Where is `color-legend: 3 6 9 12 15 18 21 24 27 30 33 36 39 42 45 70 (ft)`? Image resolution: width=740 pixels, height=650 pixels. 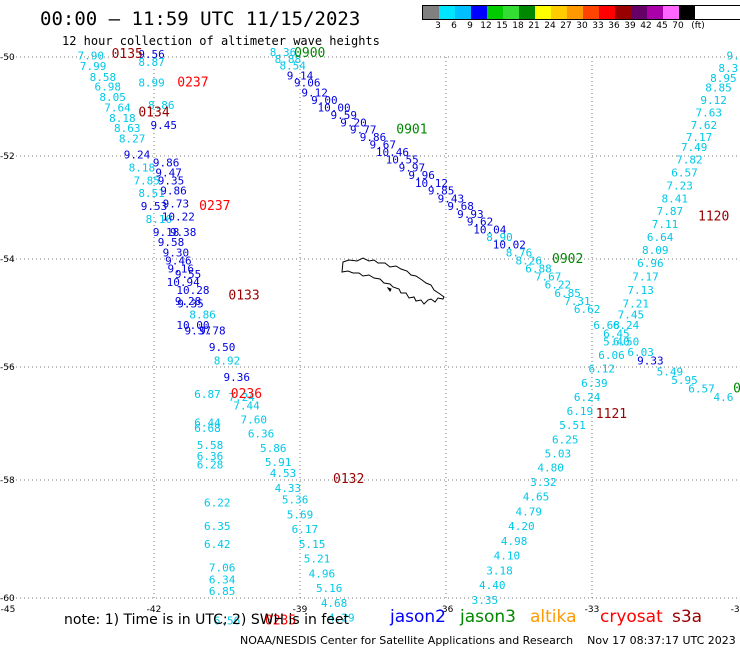
color-legend: 3 6 9 12 15 18 21 24 27 30 33 36 39 42 45 70 (ft) is located at coordinates (581, 18).